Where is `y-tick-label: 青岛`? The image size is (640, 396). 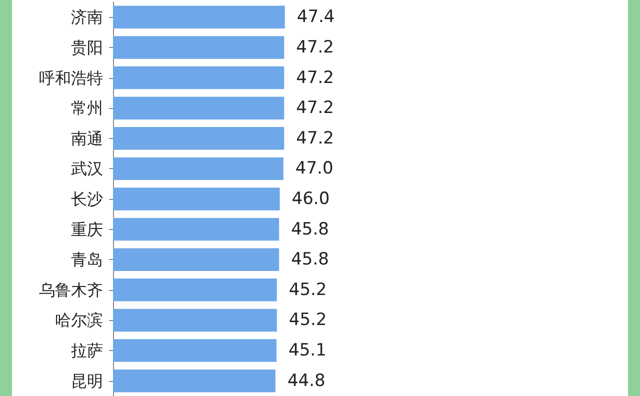 y-tick-label: 青岛 is located at coordinates (87, 260).